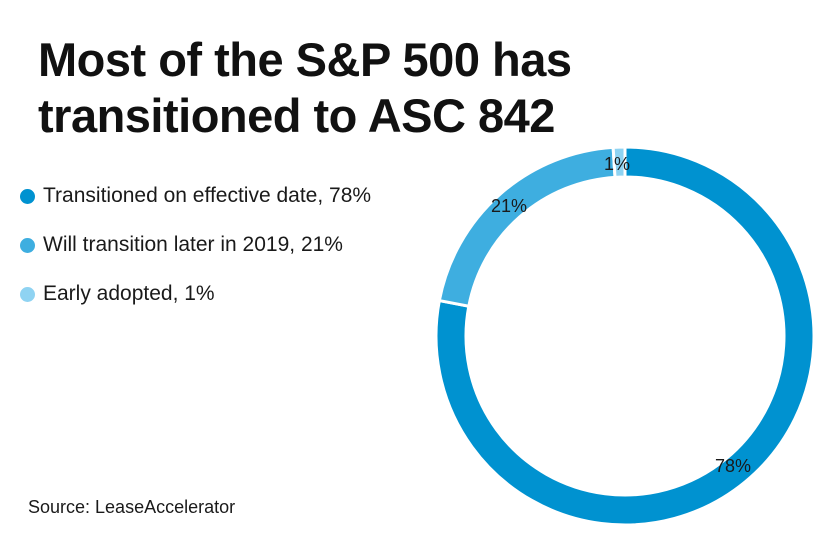 This screenshot has height=547, width=840. Describe the element at coordinates (527, 226) in the screenshot. I see `slice-later` at that location.